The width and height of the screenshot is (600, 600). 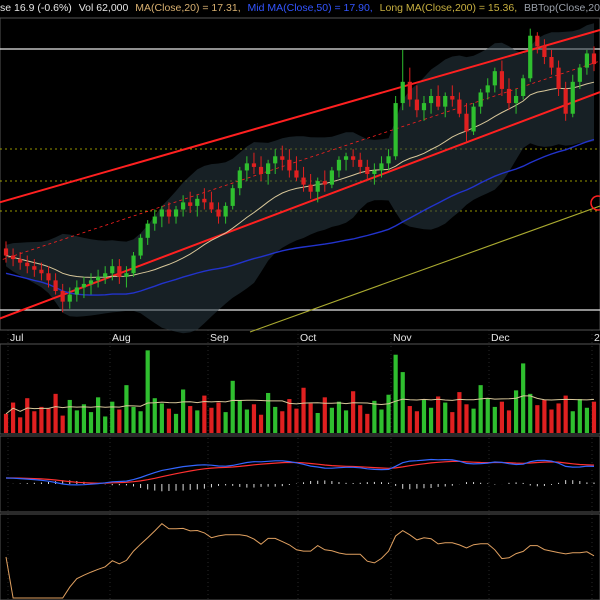 What do you see at coordinates (121, 338) in the screenshot?
I see `x-tick-label: Aug` at bounding box center [121, 338].